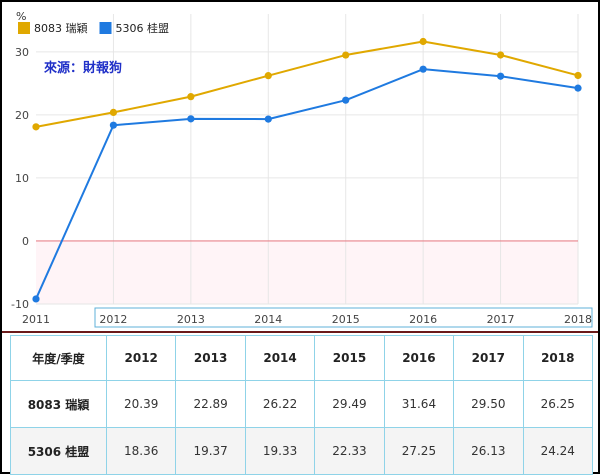  What do you see at coordinates (22, 178) in the screenshot?
I see `y-tick-label: 10` at bounding box center [22, 178].